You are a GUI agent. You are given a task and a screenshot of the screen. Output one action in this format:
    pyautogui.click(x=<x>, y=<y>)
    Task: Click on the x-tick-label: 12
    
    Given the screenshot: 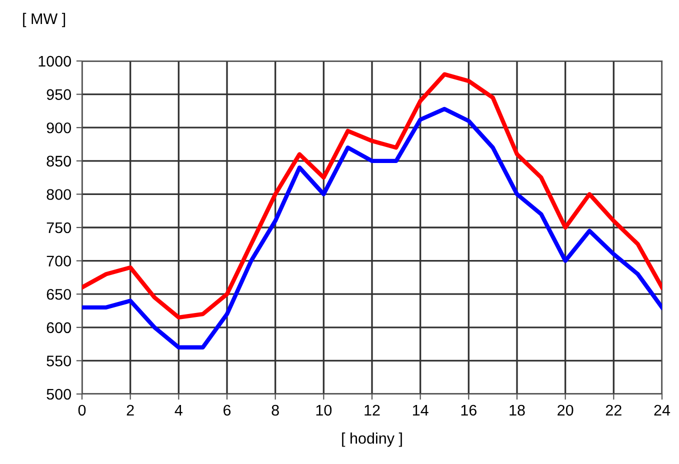 What is the action you would take?
    pyautogui.click(x=372, y=410)
    